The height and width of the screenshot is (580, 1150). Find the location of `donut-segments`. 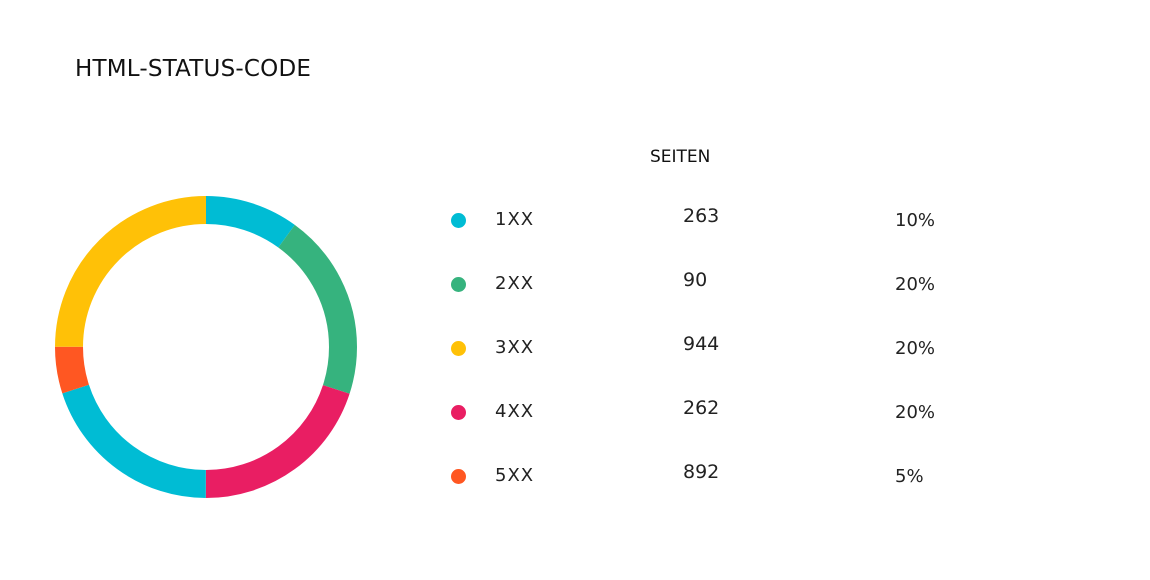

donut-segments is located at coordinates (206, 347).